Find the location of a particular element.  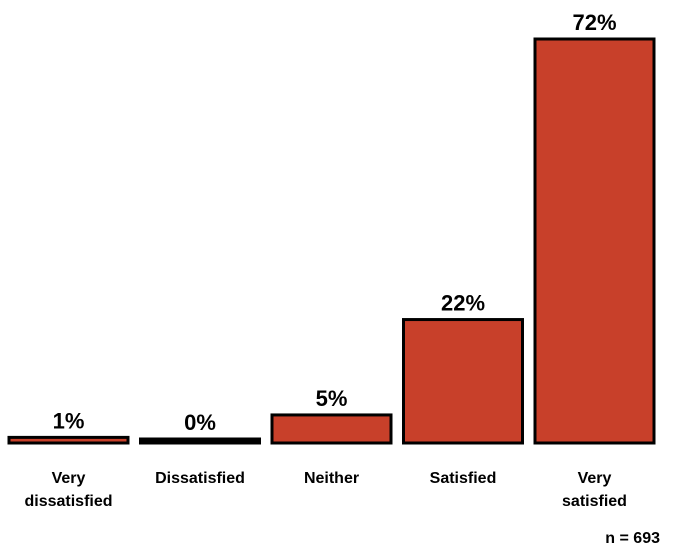

category-label-3: Satisfied is located at coordinates (463, 478).